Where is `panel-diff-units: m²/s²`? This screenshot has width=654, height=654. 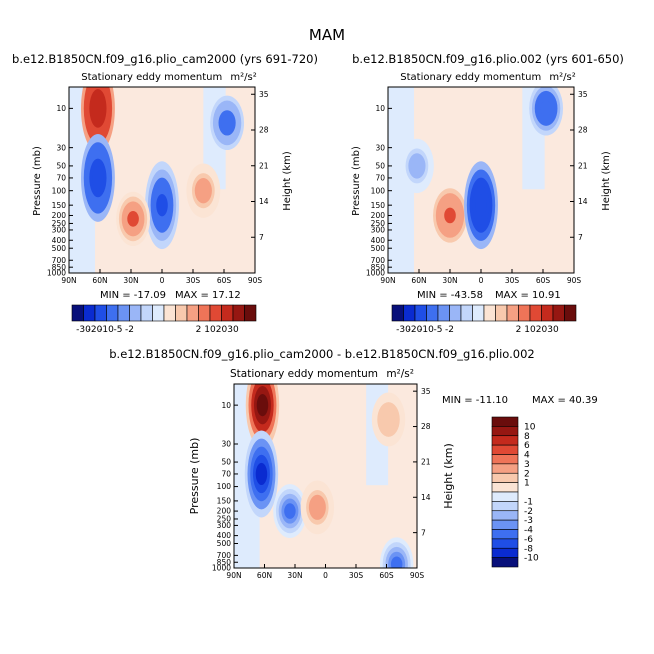
panel-diff-units: m²/s² is located at coordinates (400, 374).